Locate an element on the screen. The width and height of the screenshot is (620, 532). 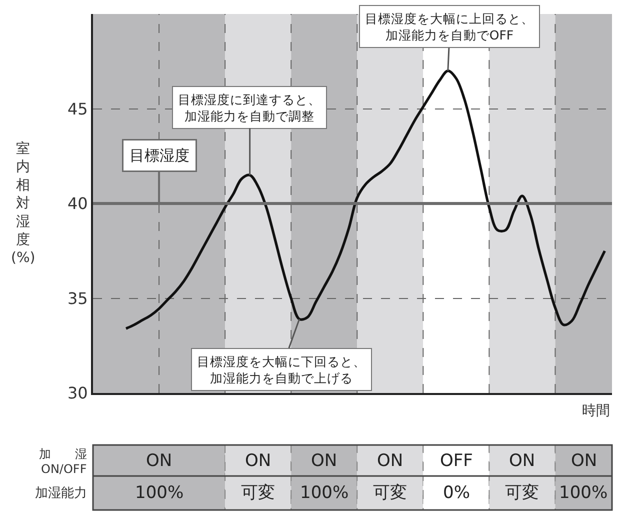
text: 加湿能力 is located at coordinates (61, 493).